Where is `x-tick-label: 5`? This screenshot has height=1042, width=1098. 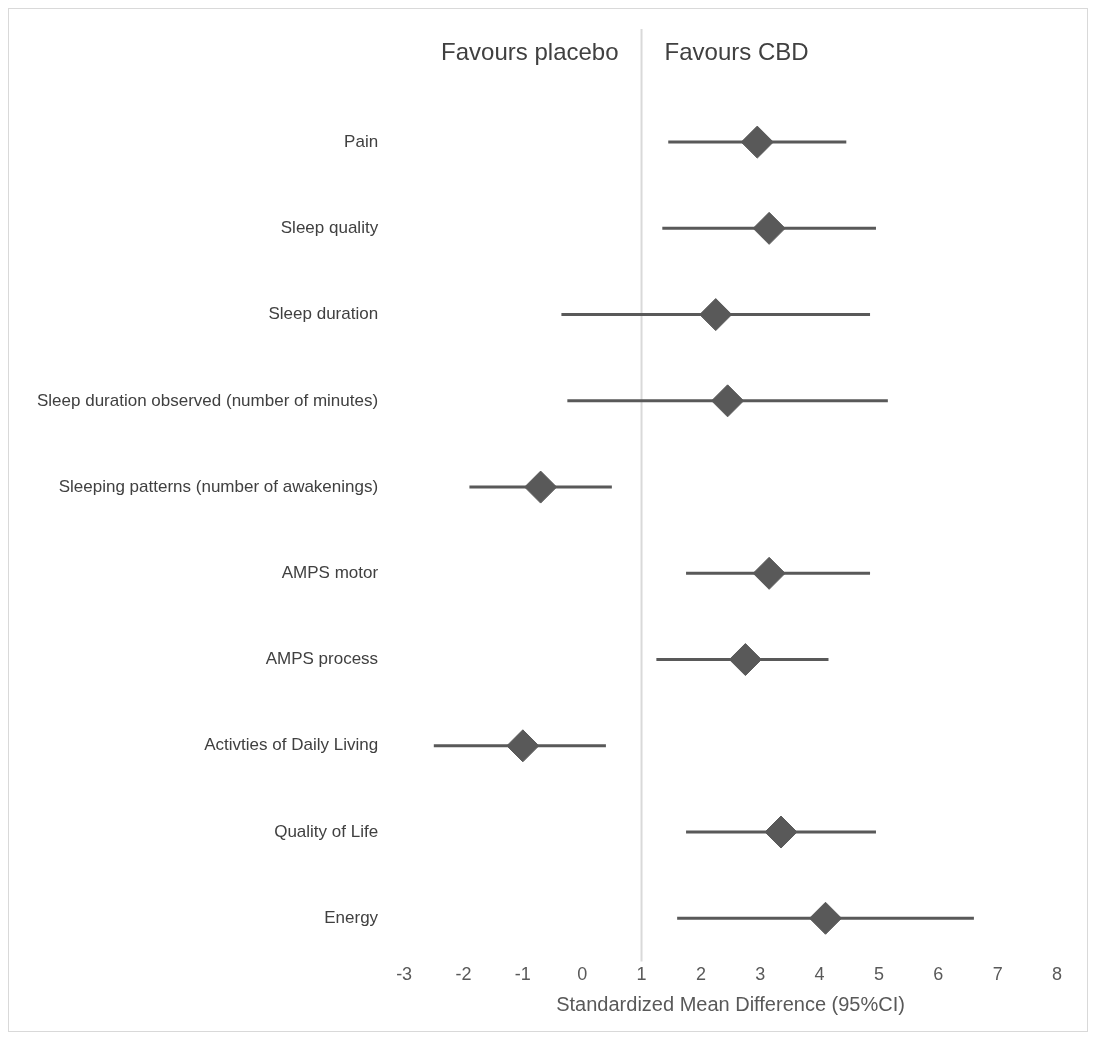 x-tick-label: 5 is located at coordinates (878, 974).